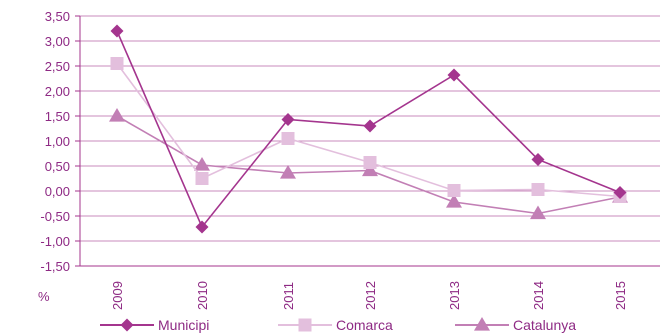 The height and width of the screenshot is (335, 669). I want to click on x-tick-label: 2011, so click(288, 296).